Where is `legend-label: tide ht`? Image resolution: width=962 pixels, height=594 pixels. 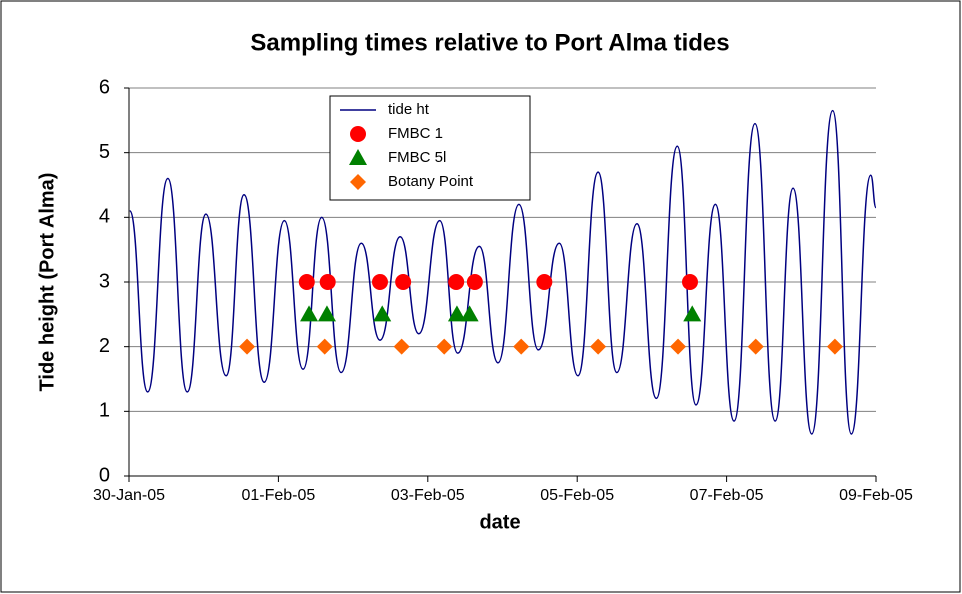
legend-label: tide ht is located at coordinates (409, 109).